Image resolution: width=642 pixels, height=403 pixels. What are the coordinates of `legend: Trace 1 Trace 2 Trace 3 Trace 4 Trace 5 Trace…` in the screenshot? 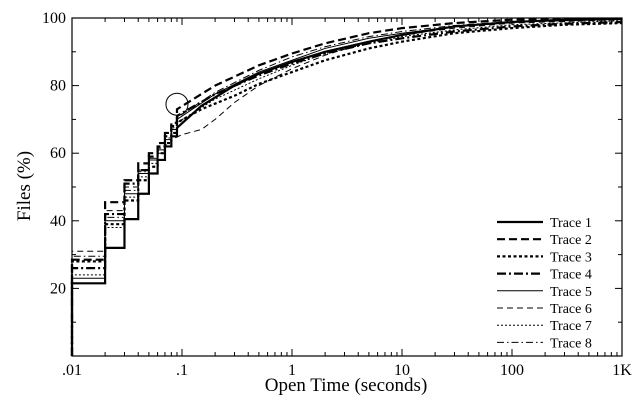 It's located at (544, 283).